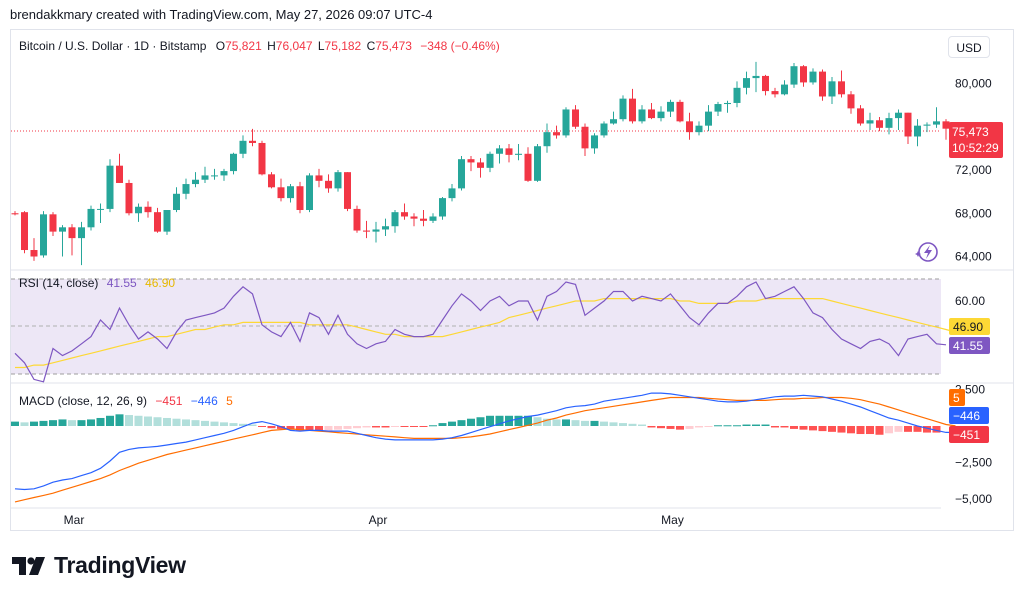  What do you see at coordinates (120, 565) in the screenshot?
I see `brand-name: TradingView` at bounding box center [120, 565].